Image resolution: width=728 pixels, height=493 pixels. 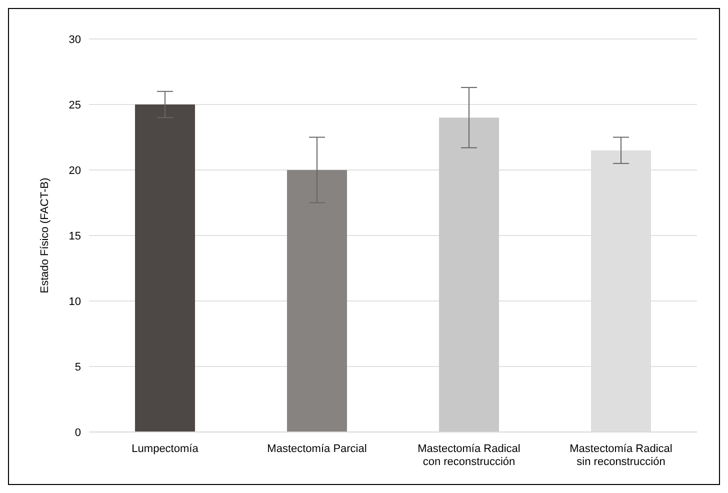 I want to click on x-tick-label: Lumpectomía, so click(x=166, y=449).